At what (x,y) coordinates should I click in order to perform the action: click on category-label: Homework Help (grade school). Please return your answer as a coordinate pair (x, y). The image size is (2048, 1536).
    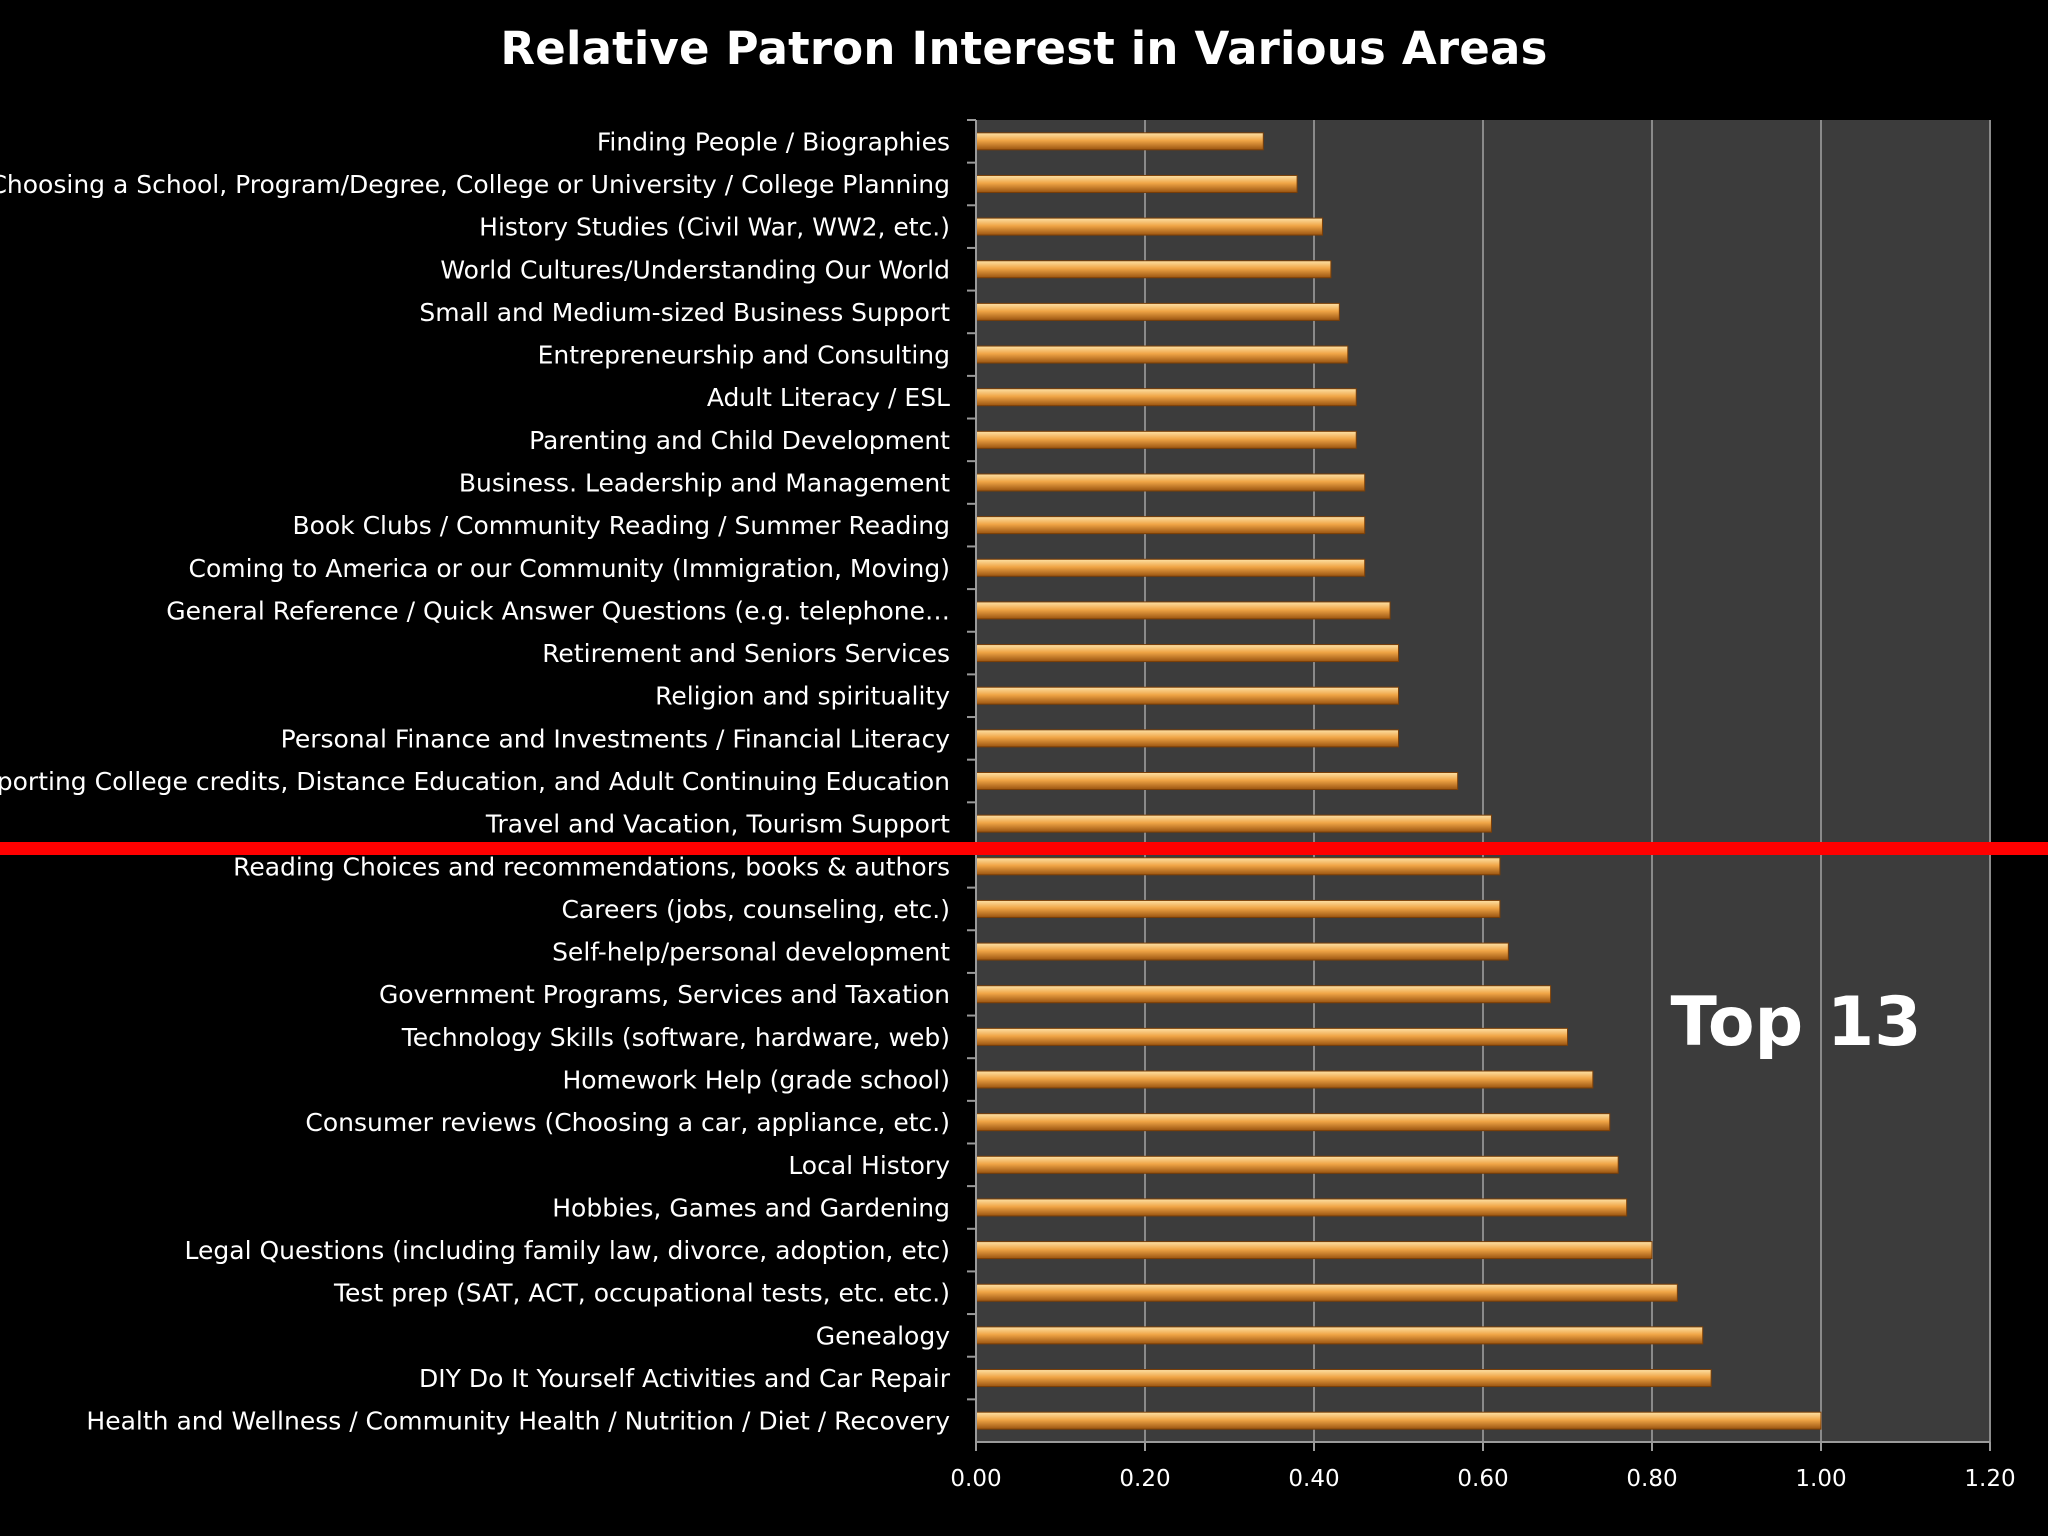
    Looking at the image, I should click on (756, 1080).